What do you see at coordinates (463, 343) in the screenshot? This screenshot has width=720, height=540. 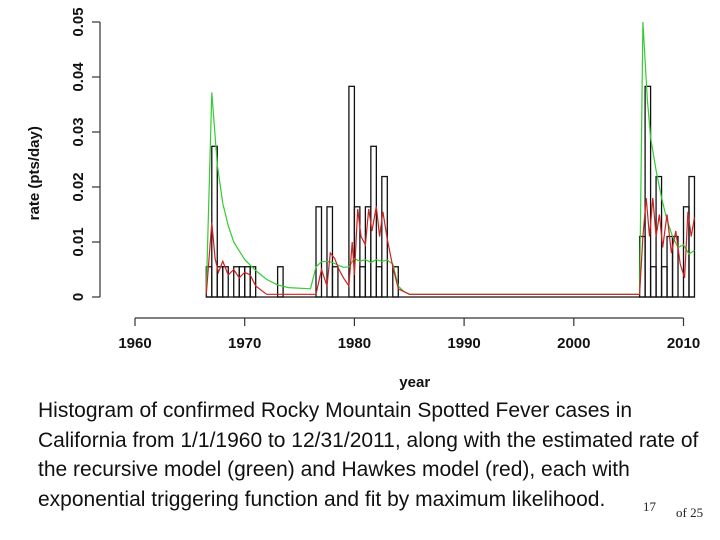 I see `x-tick-label: 1990` at bounding box center [463, 343].